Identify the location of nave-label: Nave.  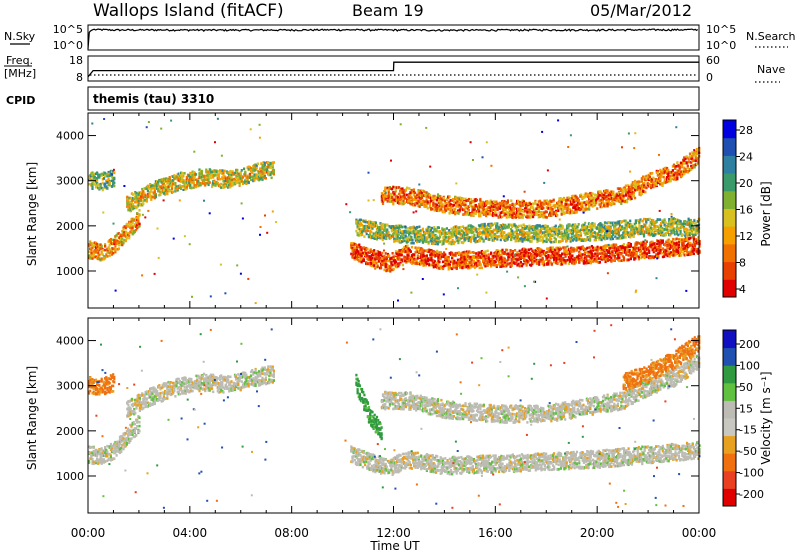
(771, 69).